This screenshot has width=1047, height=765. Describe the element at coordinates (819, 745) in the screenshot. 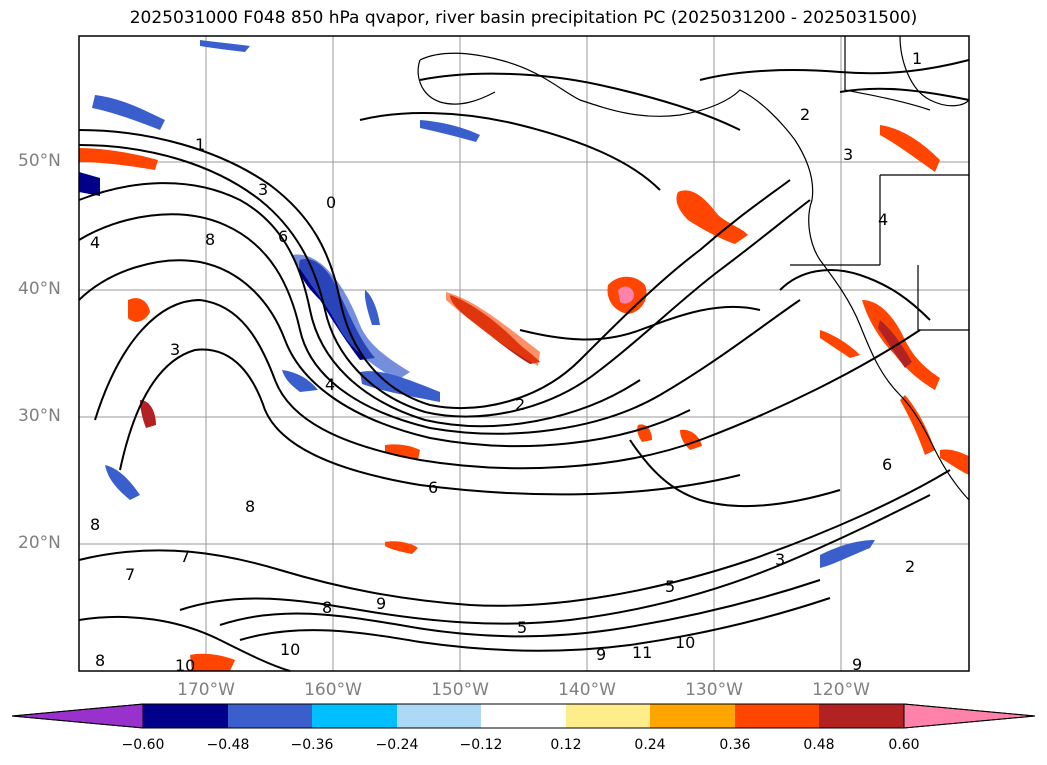

I see `colorbar-tick: 0.48` at that location.